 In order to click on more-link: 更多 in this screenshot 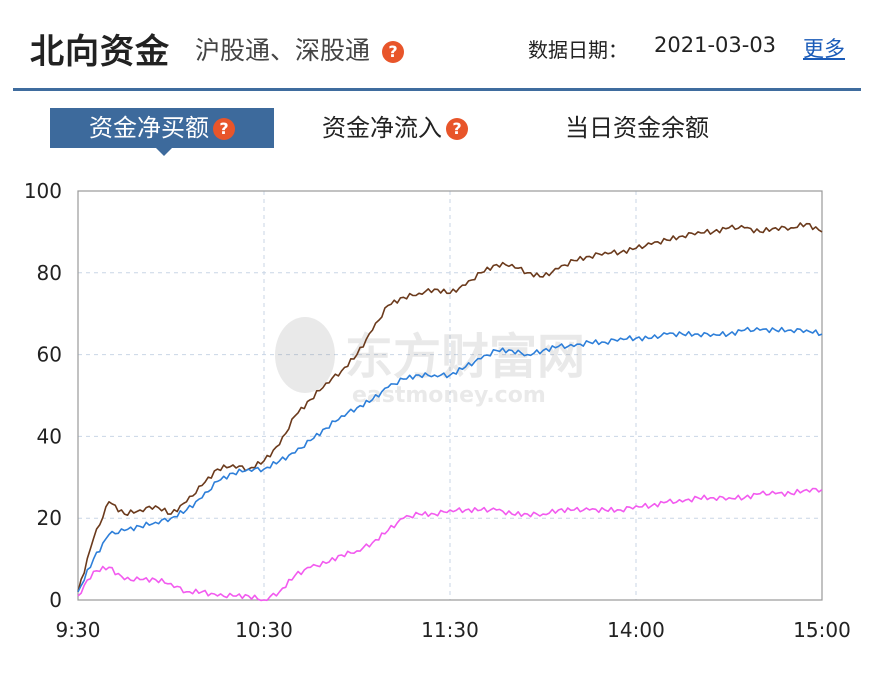, I will do `click(824, 49)`.